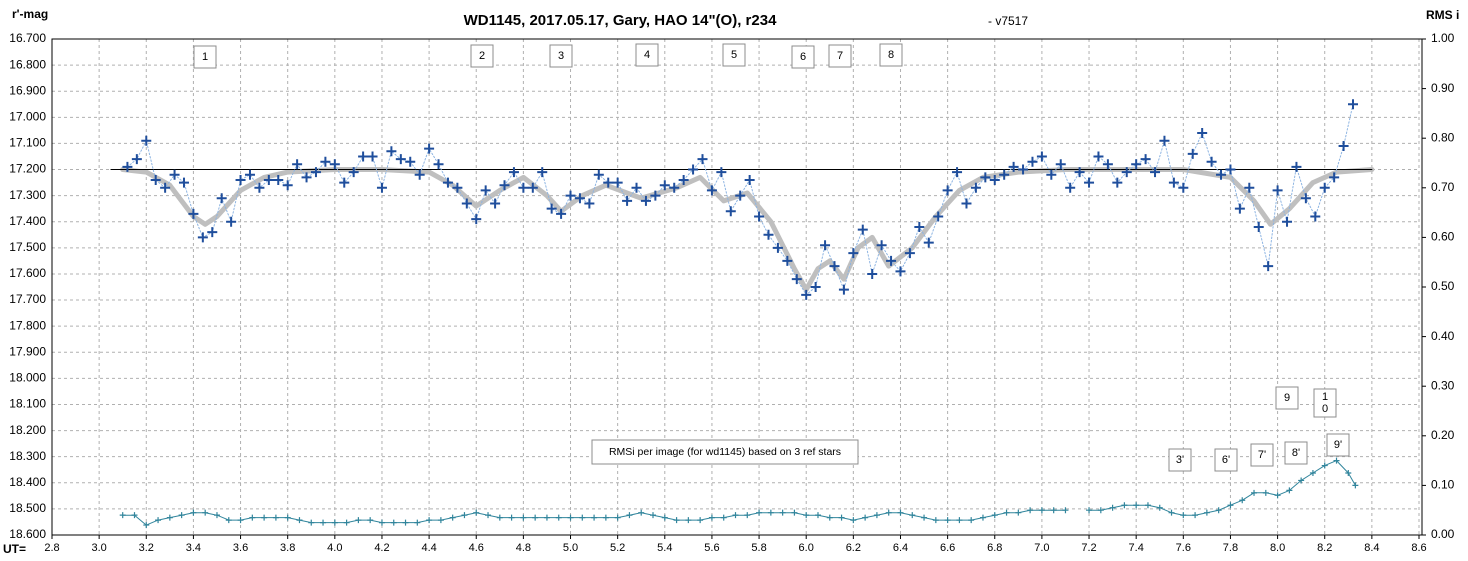  I want to click on y2-tick-label: 0.10, so click(1443, 485).